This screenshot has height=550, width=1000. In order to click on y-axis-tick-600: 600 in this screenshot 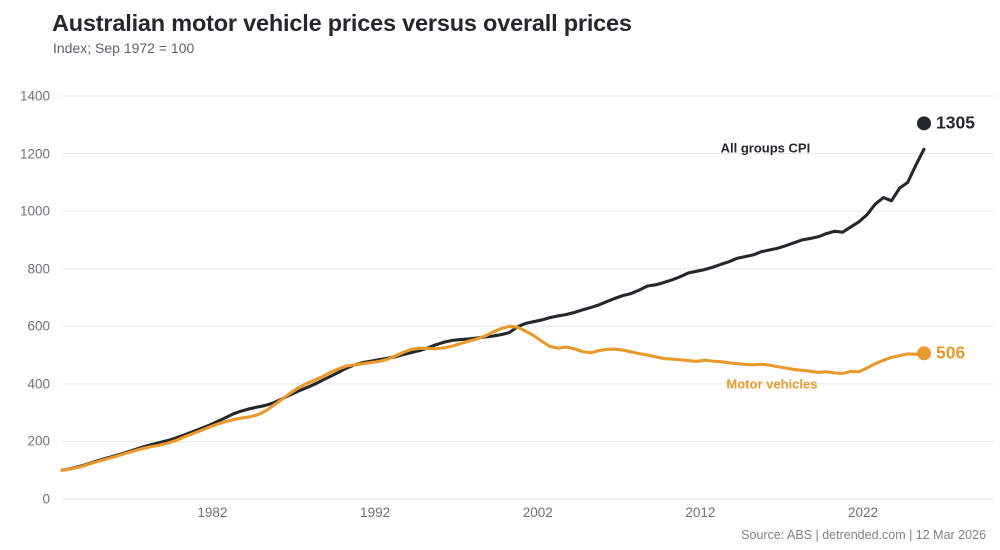, I will do `click(38, 326)`.